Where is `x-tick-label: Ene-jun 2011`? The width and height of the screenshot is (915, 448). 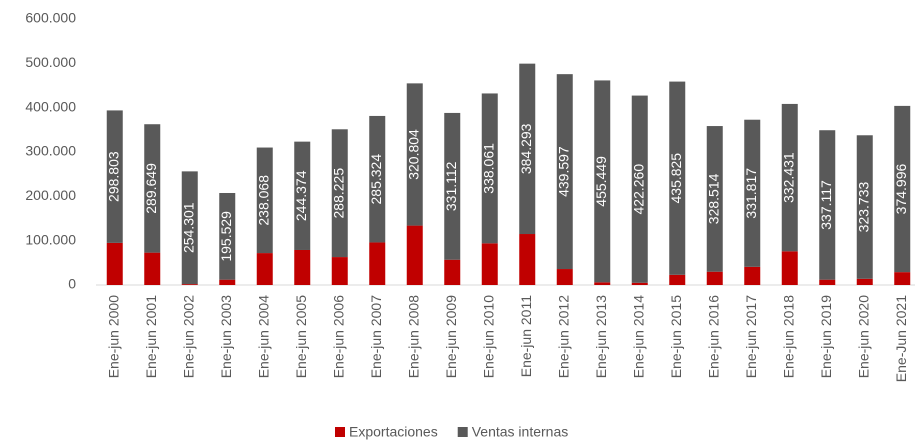
x-tick-label: Ene-jun 2011 is located at coordinates (526, 336).